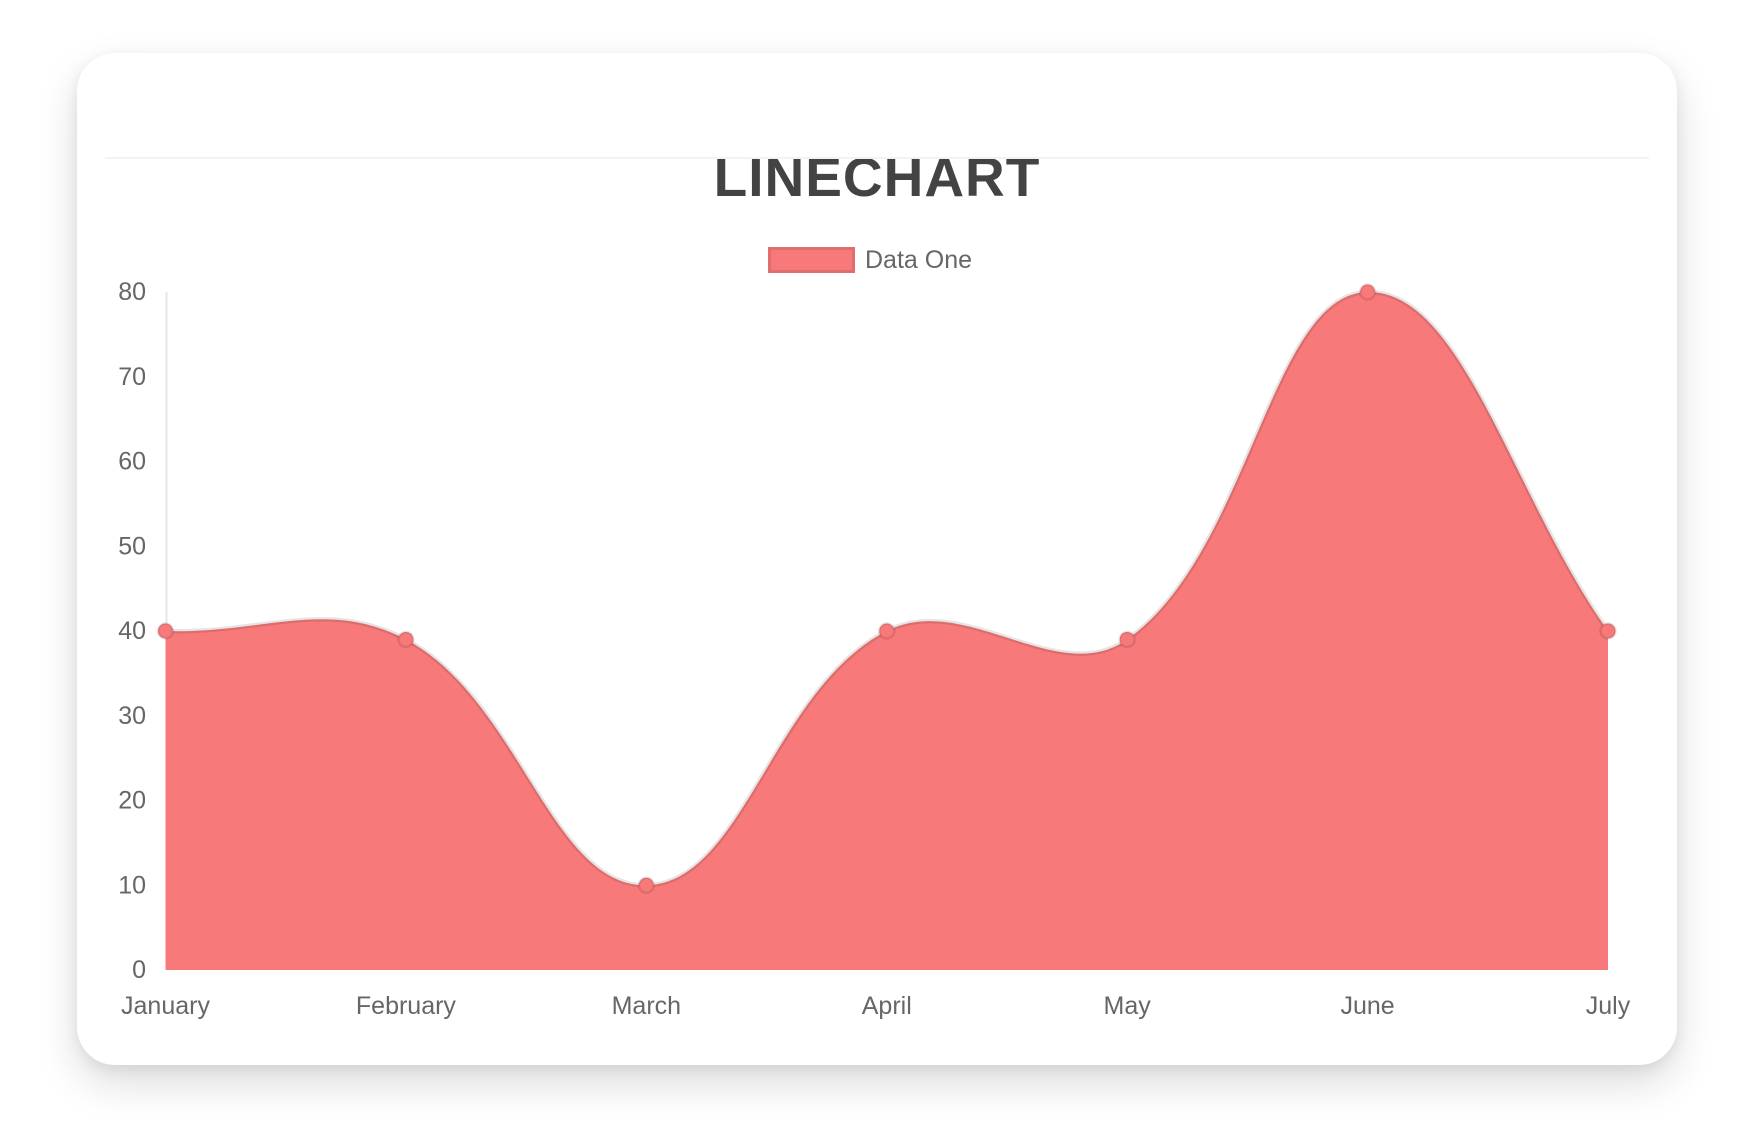 The image size is (1763, 1130). What do you see at coordinates (165, 1006) in the screenshot?
I see `x-axis-tick-label: January` at bounding box center [165, 1006].